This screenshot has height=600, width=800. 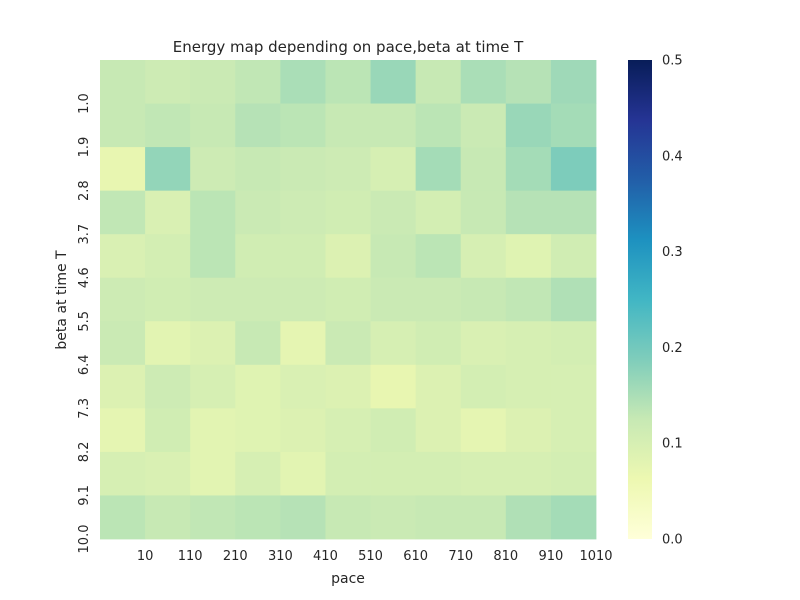 What do you see at coordinates (84, 408) in the screenshot?
I see `y-tick-label: 7.3` at bounding box center [84, 408].